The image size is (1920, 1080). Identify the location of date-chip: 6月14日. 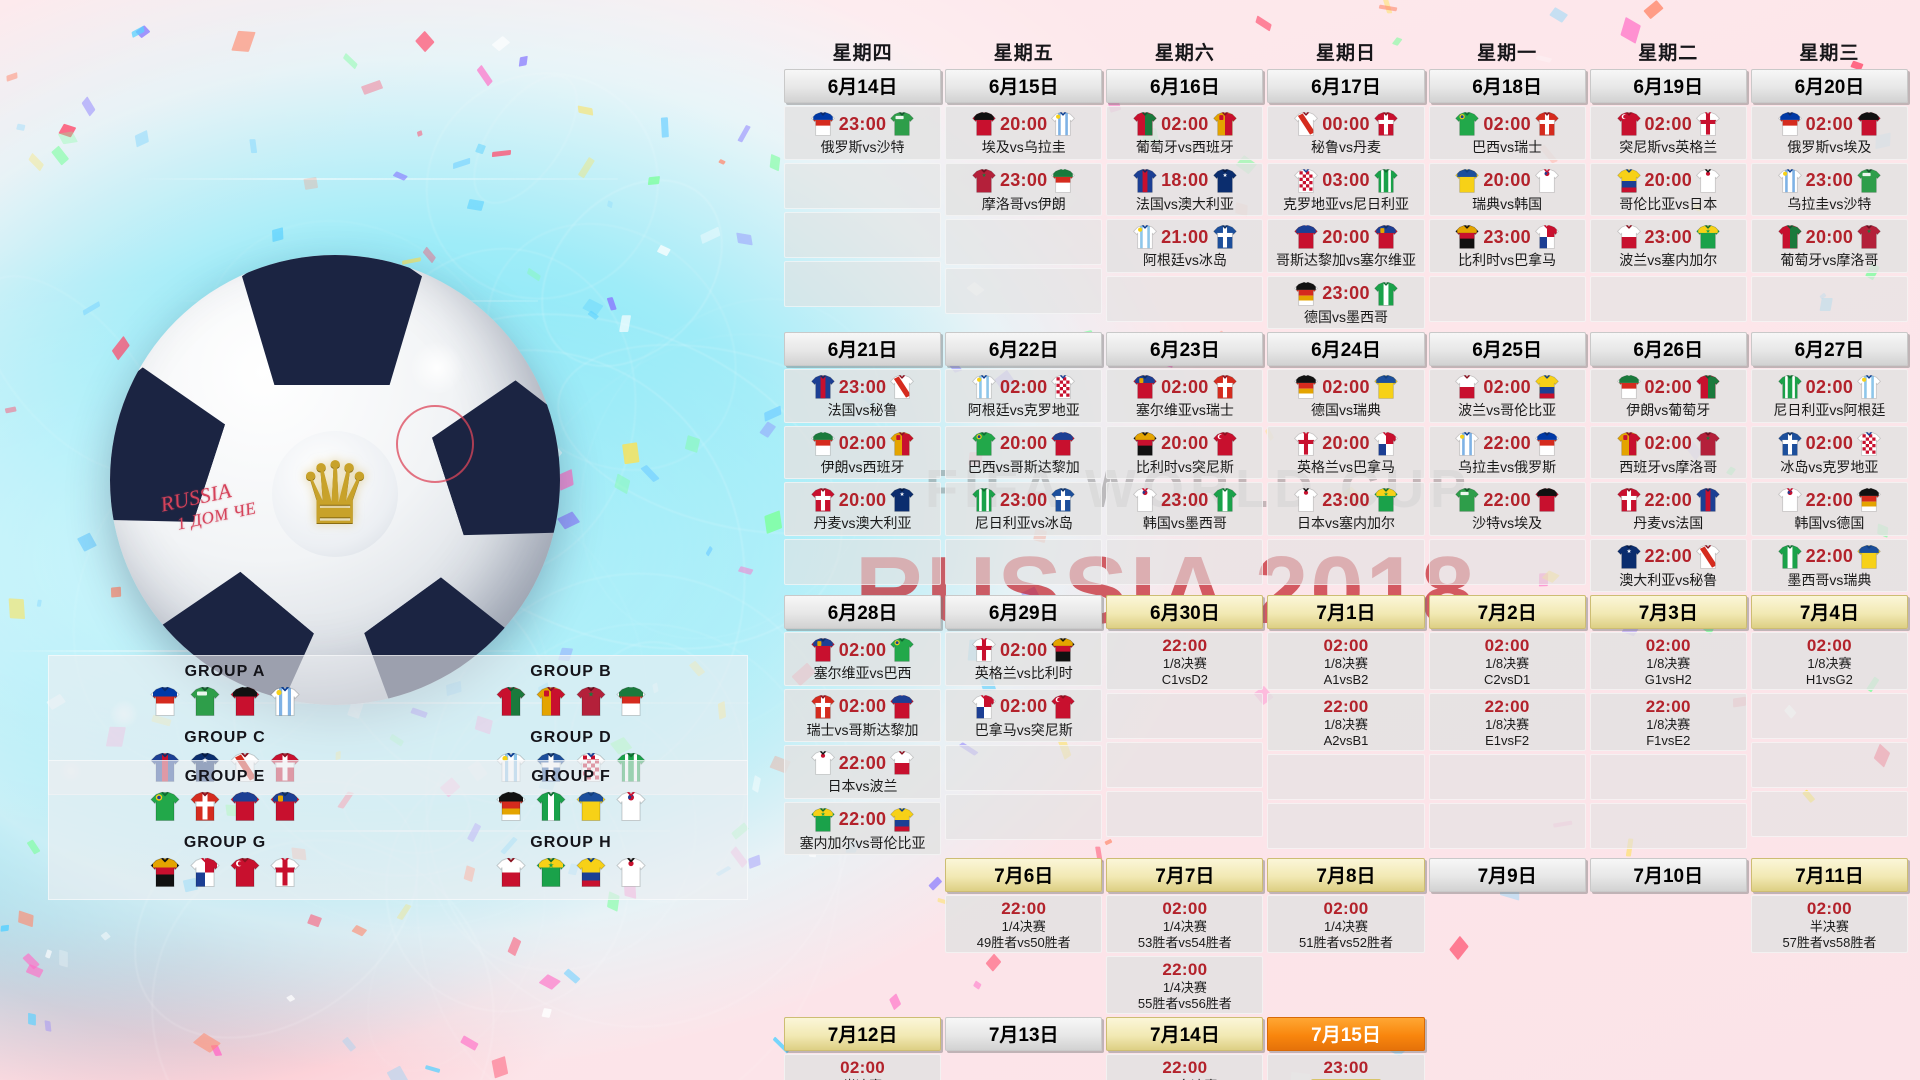
(863, 86).